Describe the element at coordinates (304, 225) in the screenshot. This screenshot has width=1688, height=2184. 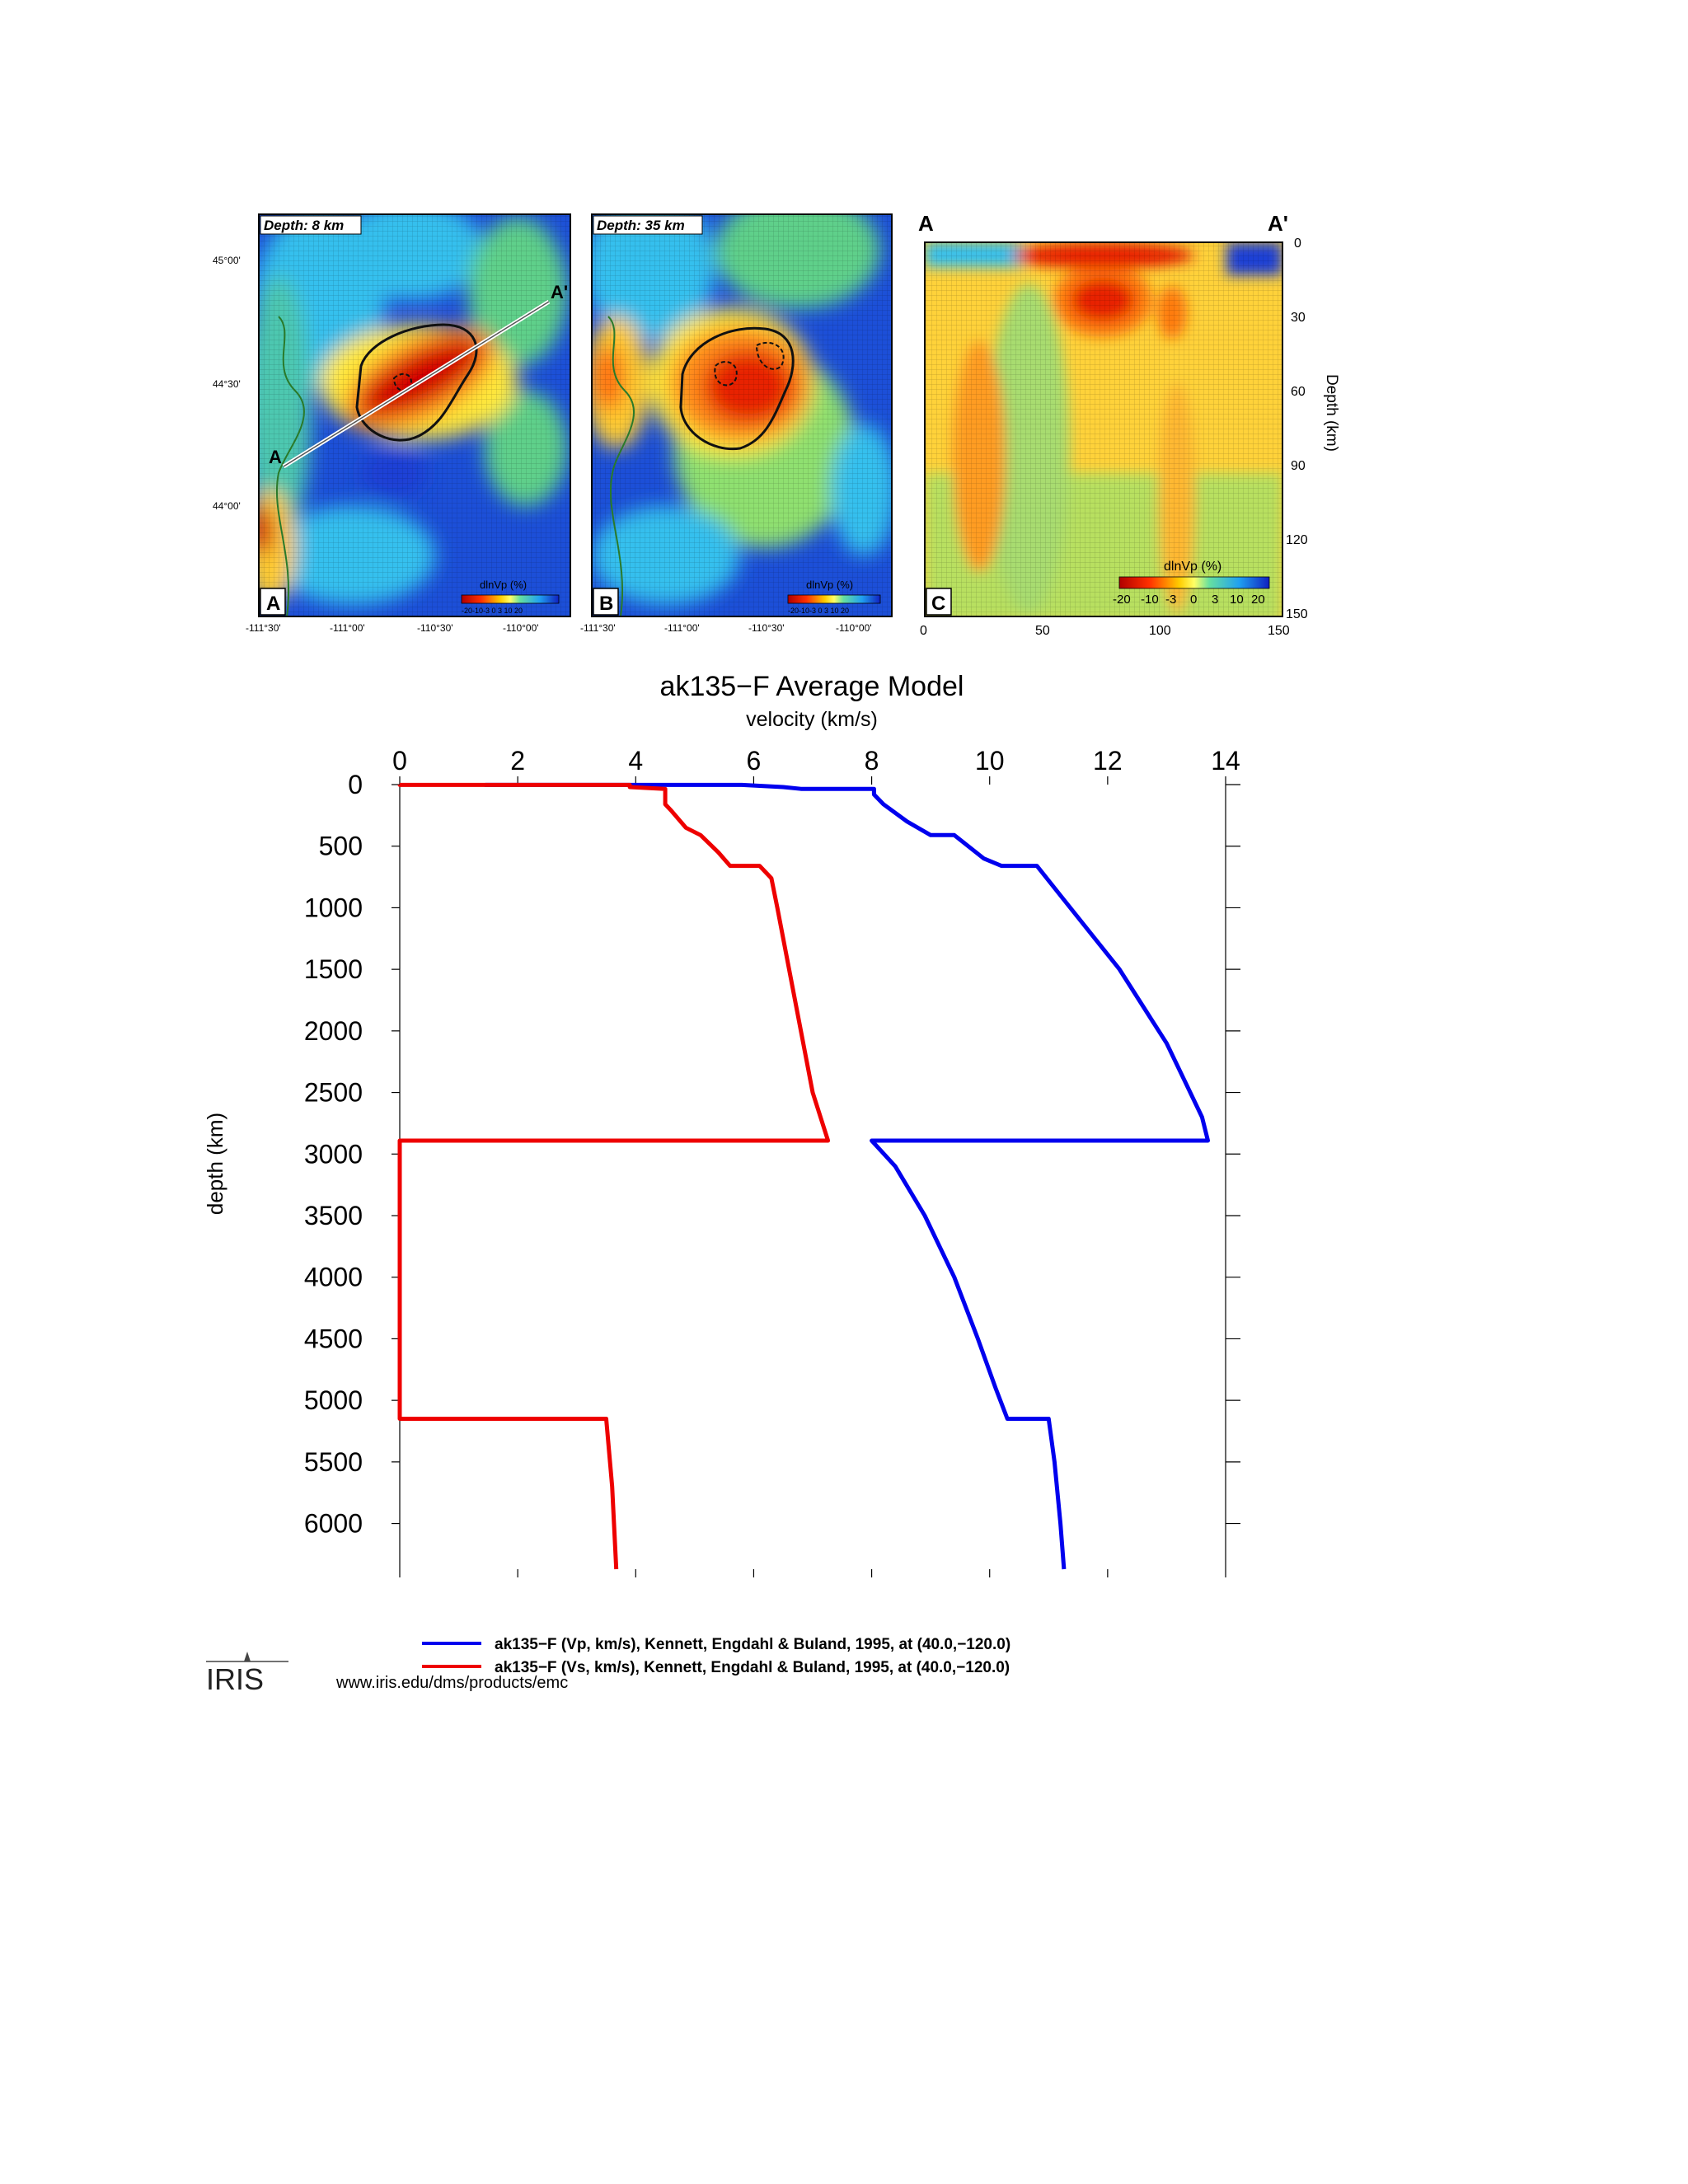
I see `panel-a-depth-label: Depth: 8 km` at that location.